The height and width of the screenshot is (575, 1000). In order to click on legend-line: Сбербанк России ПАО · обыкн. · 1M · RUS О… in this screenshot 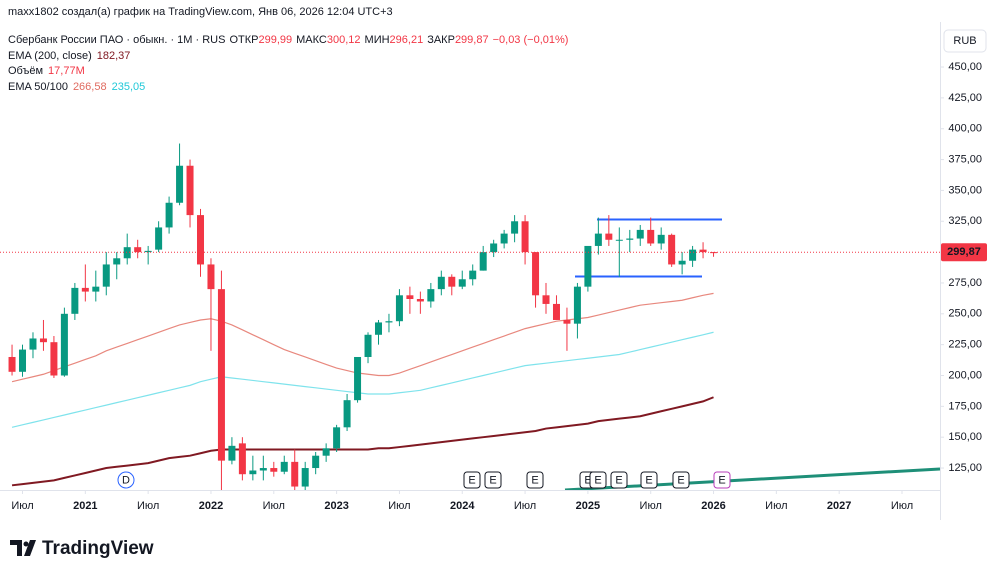, I will do `click(288, 40)`.